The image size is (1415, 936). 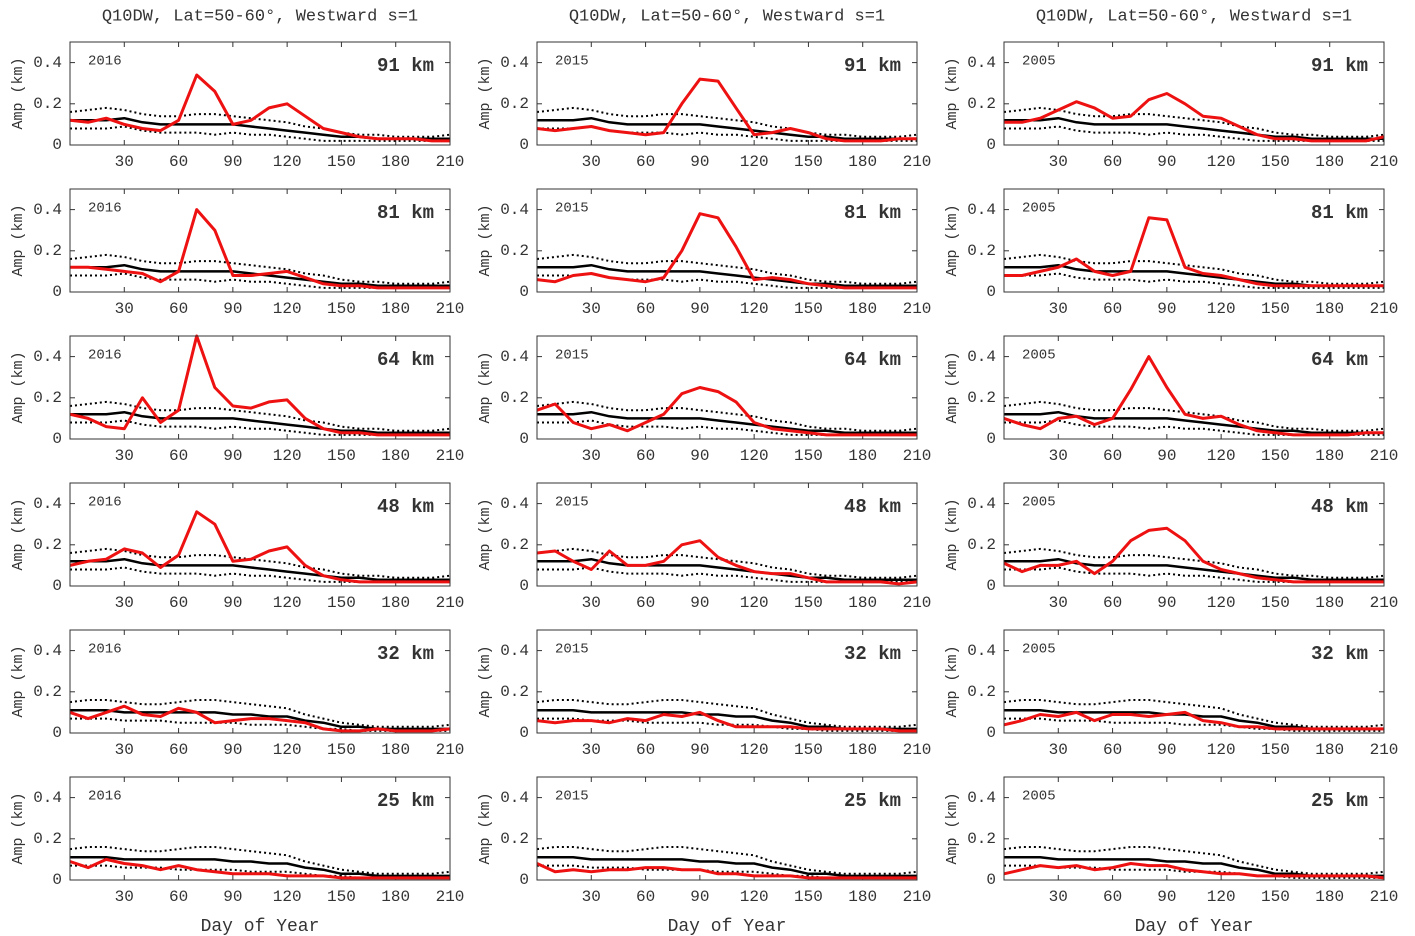 What do you see at coordinates (405, 360) in the screenshot?
I see `altitude-label: 64 km` at bounding box center [405, 360].